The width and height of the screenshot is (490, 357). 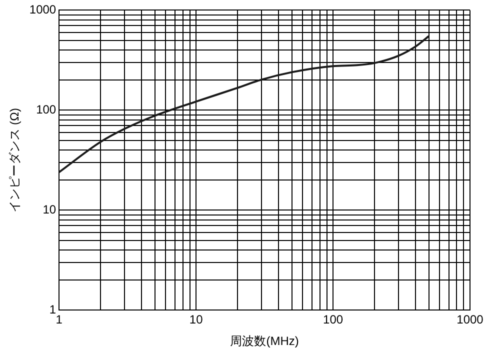 What do you see at coordinates (333, 319) in the screenshot?
I see `x-tick-label: 100` at bounding box center [333, 319].